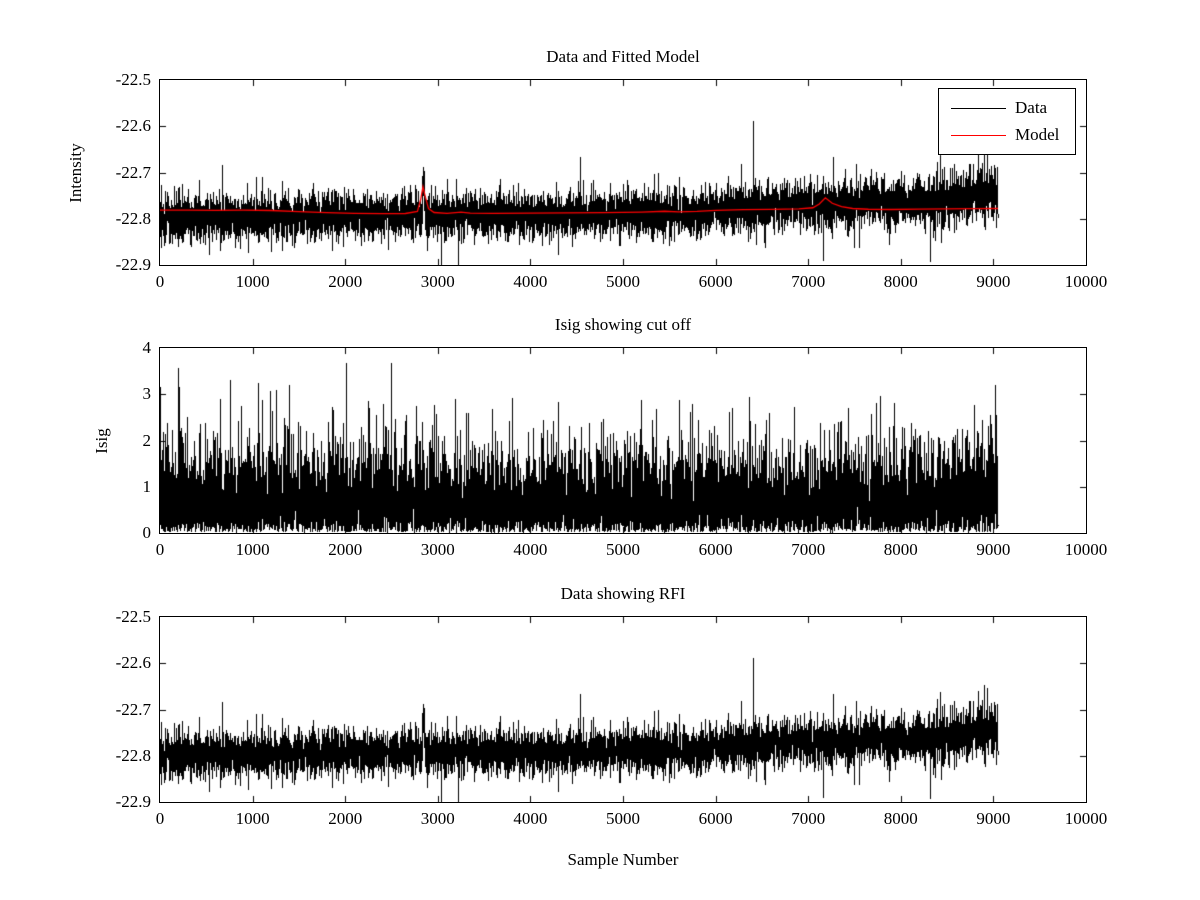  Describe the element at coordinates (147, 347) in the screenshot. I see `y-tick-label: 4` at that location.